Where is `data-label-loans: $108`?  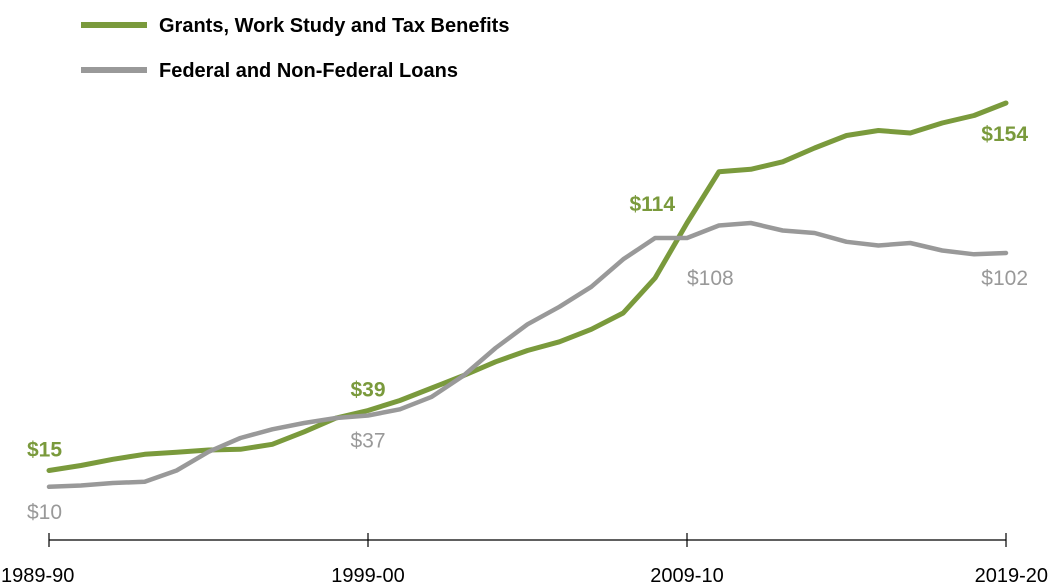
data-label-loans: $108 is located at coordinates (710, 278).